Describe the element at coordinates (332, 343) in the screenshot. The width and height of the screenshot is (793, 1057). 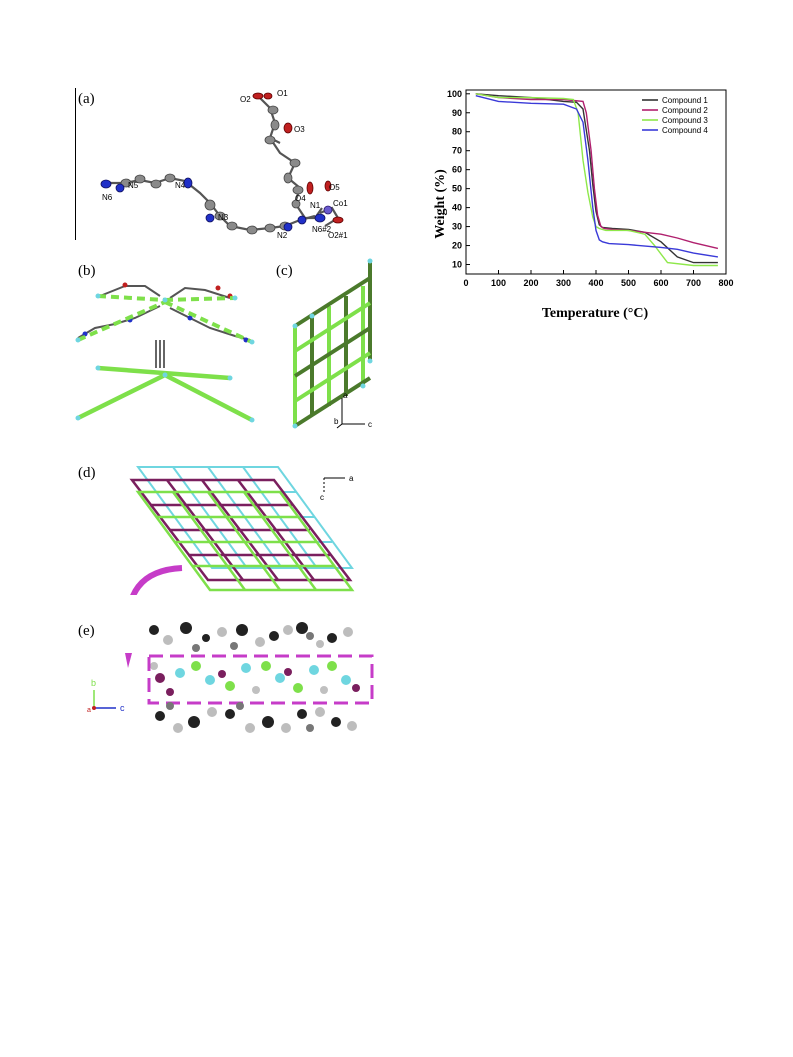
I see `grid-layer: a b c` at that location.